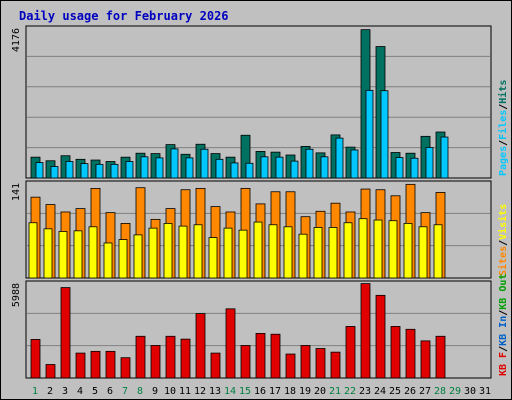 The height and width of the screenshot is (400, 512). What do you see at coordinates (503, 292) in the screenshot?
I see `legend-item-kb-out: KB Out` at bounding box center [503, 292].